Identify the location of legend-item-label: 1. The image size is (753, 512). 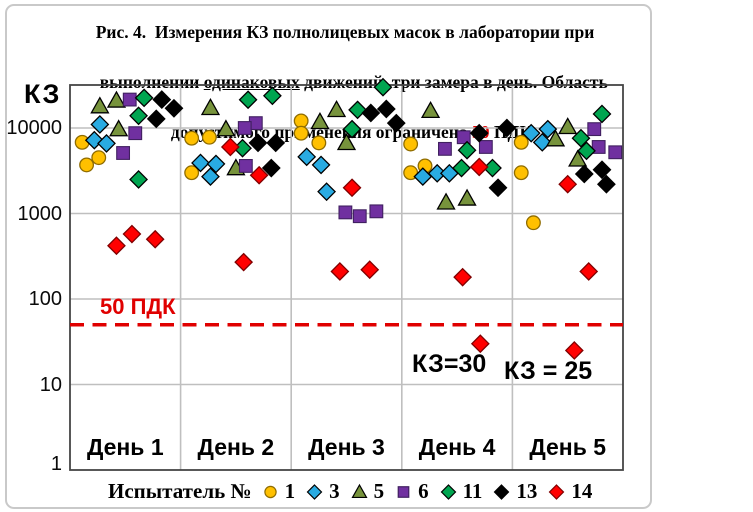
(290, 491).